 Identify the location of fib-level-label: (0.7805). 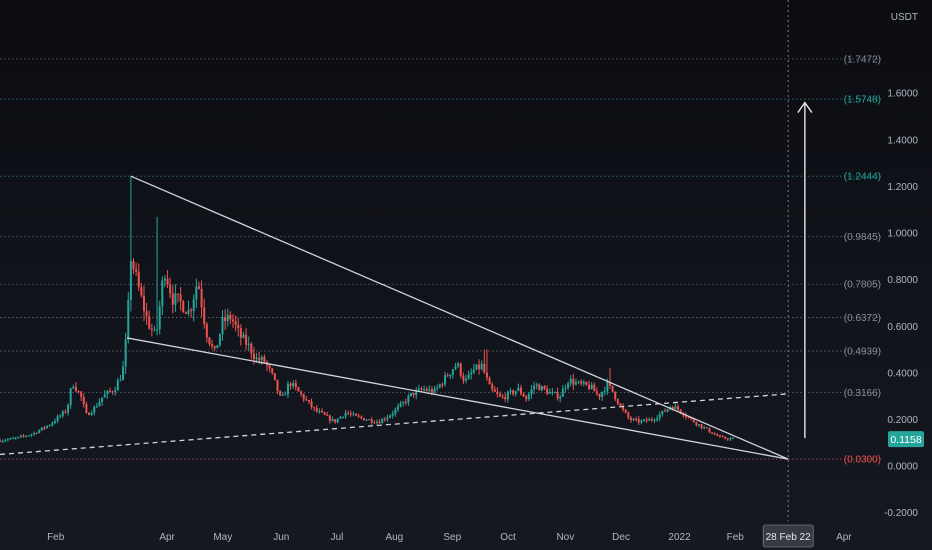
(862, 285).